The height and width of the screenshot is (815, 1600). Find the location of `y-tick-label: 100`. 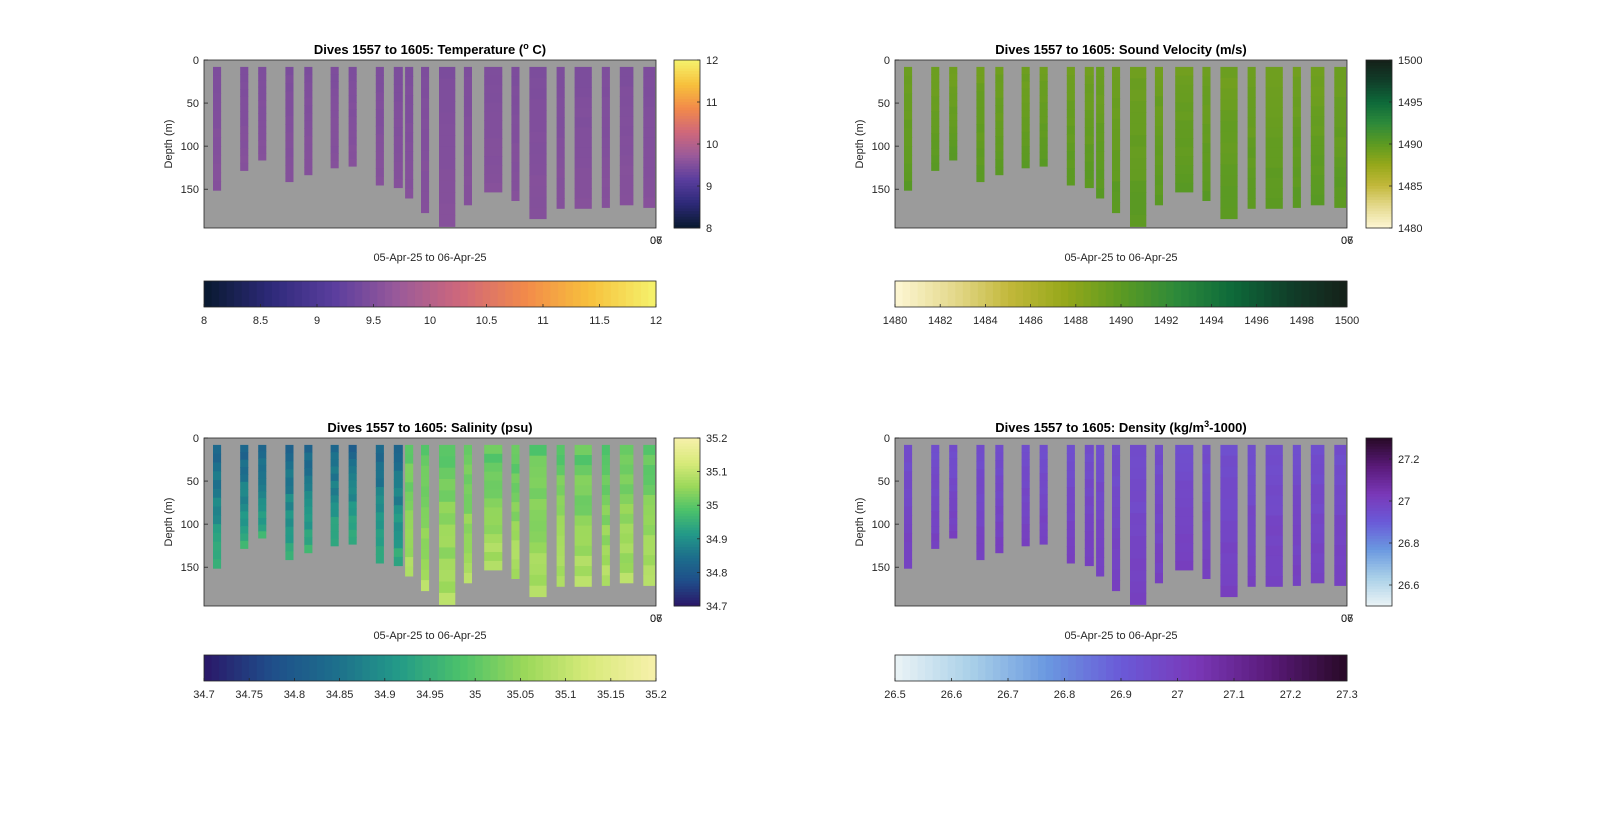

y-tick-label: 100 is located at coordinates (881, 147).